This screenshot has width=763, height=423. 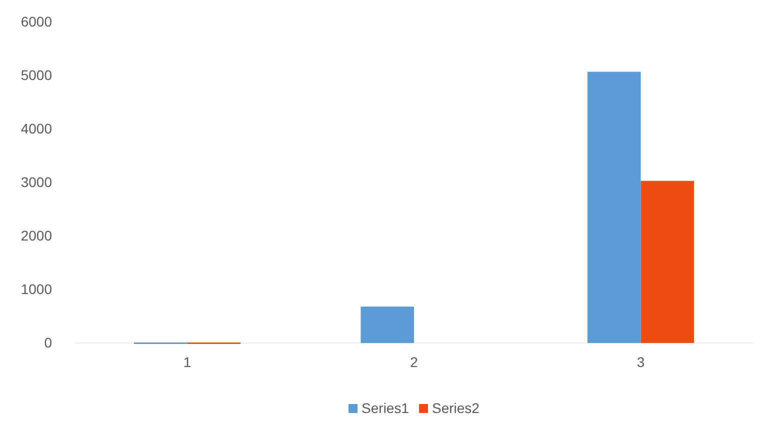 What do you see at coordinates (414, 362) in the screenshot?
I see `x-tick-label: 2` at bounding box center [414, 362].